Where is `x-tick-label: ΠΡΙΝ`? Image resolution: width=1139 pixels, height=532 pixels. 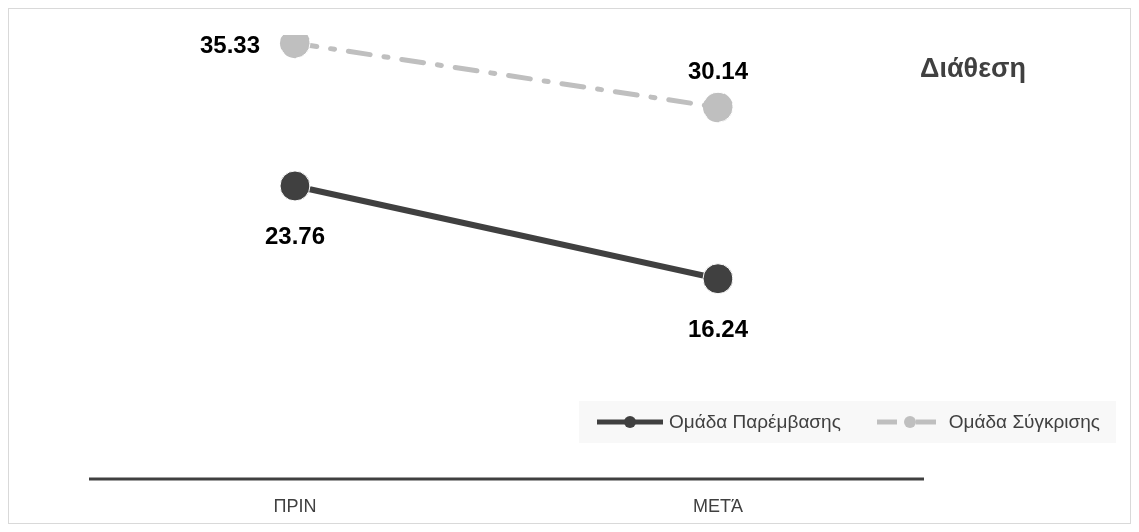 x-tick-label: ΠΡΙΝ is located at coordinates (295, 505).